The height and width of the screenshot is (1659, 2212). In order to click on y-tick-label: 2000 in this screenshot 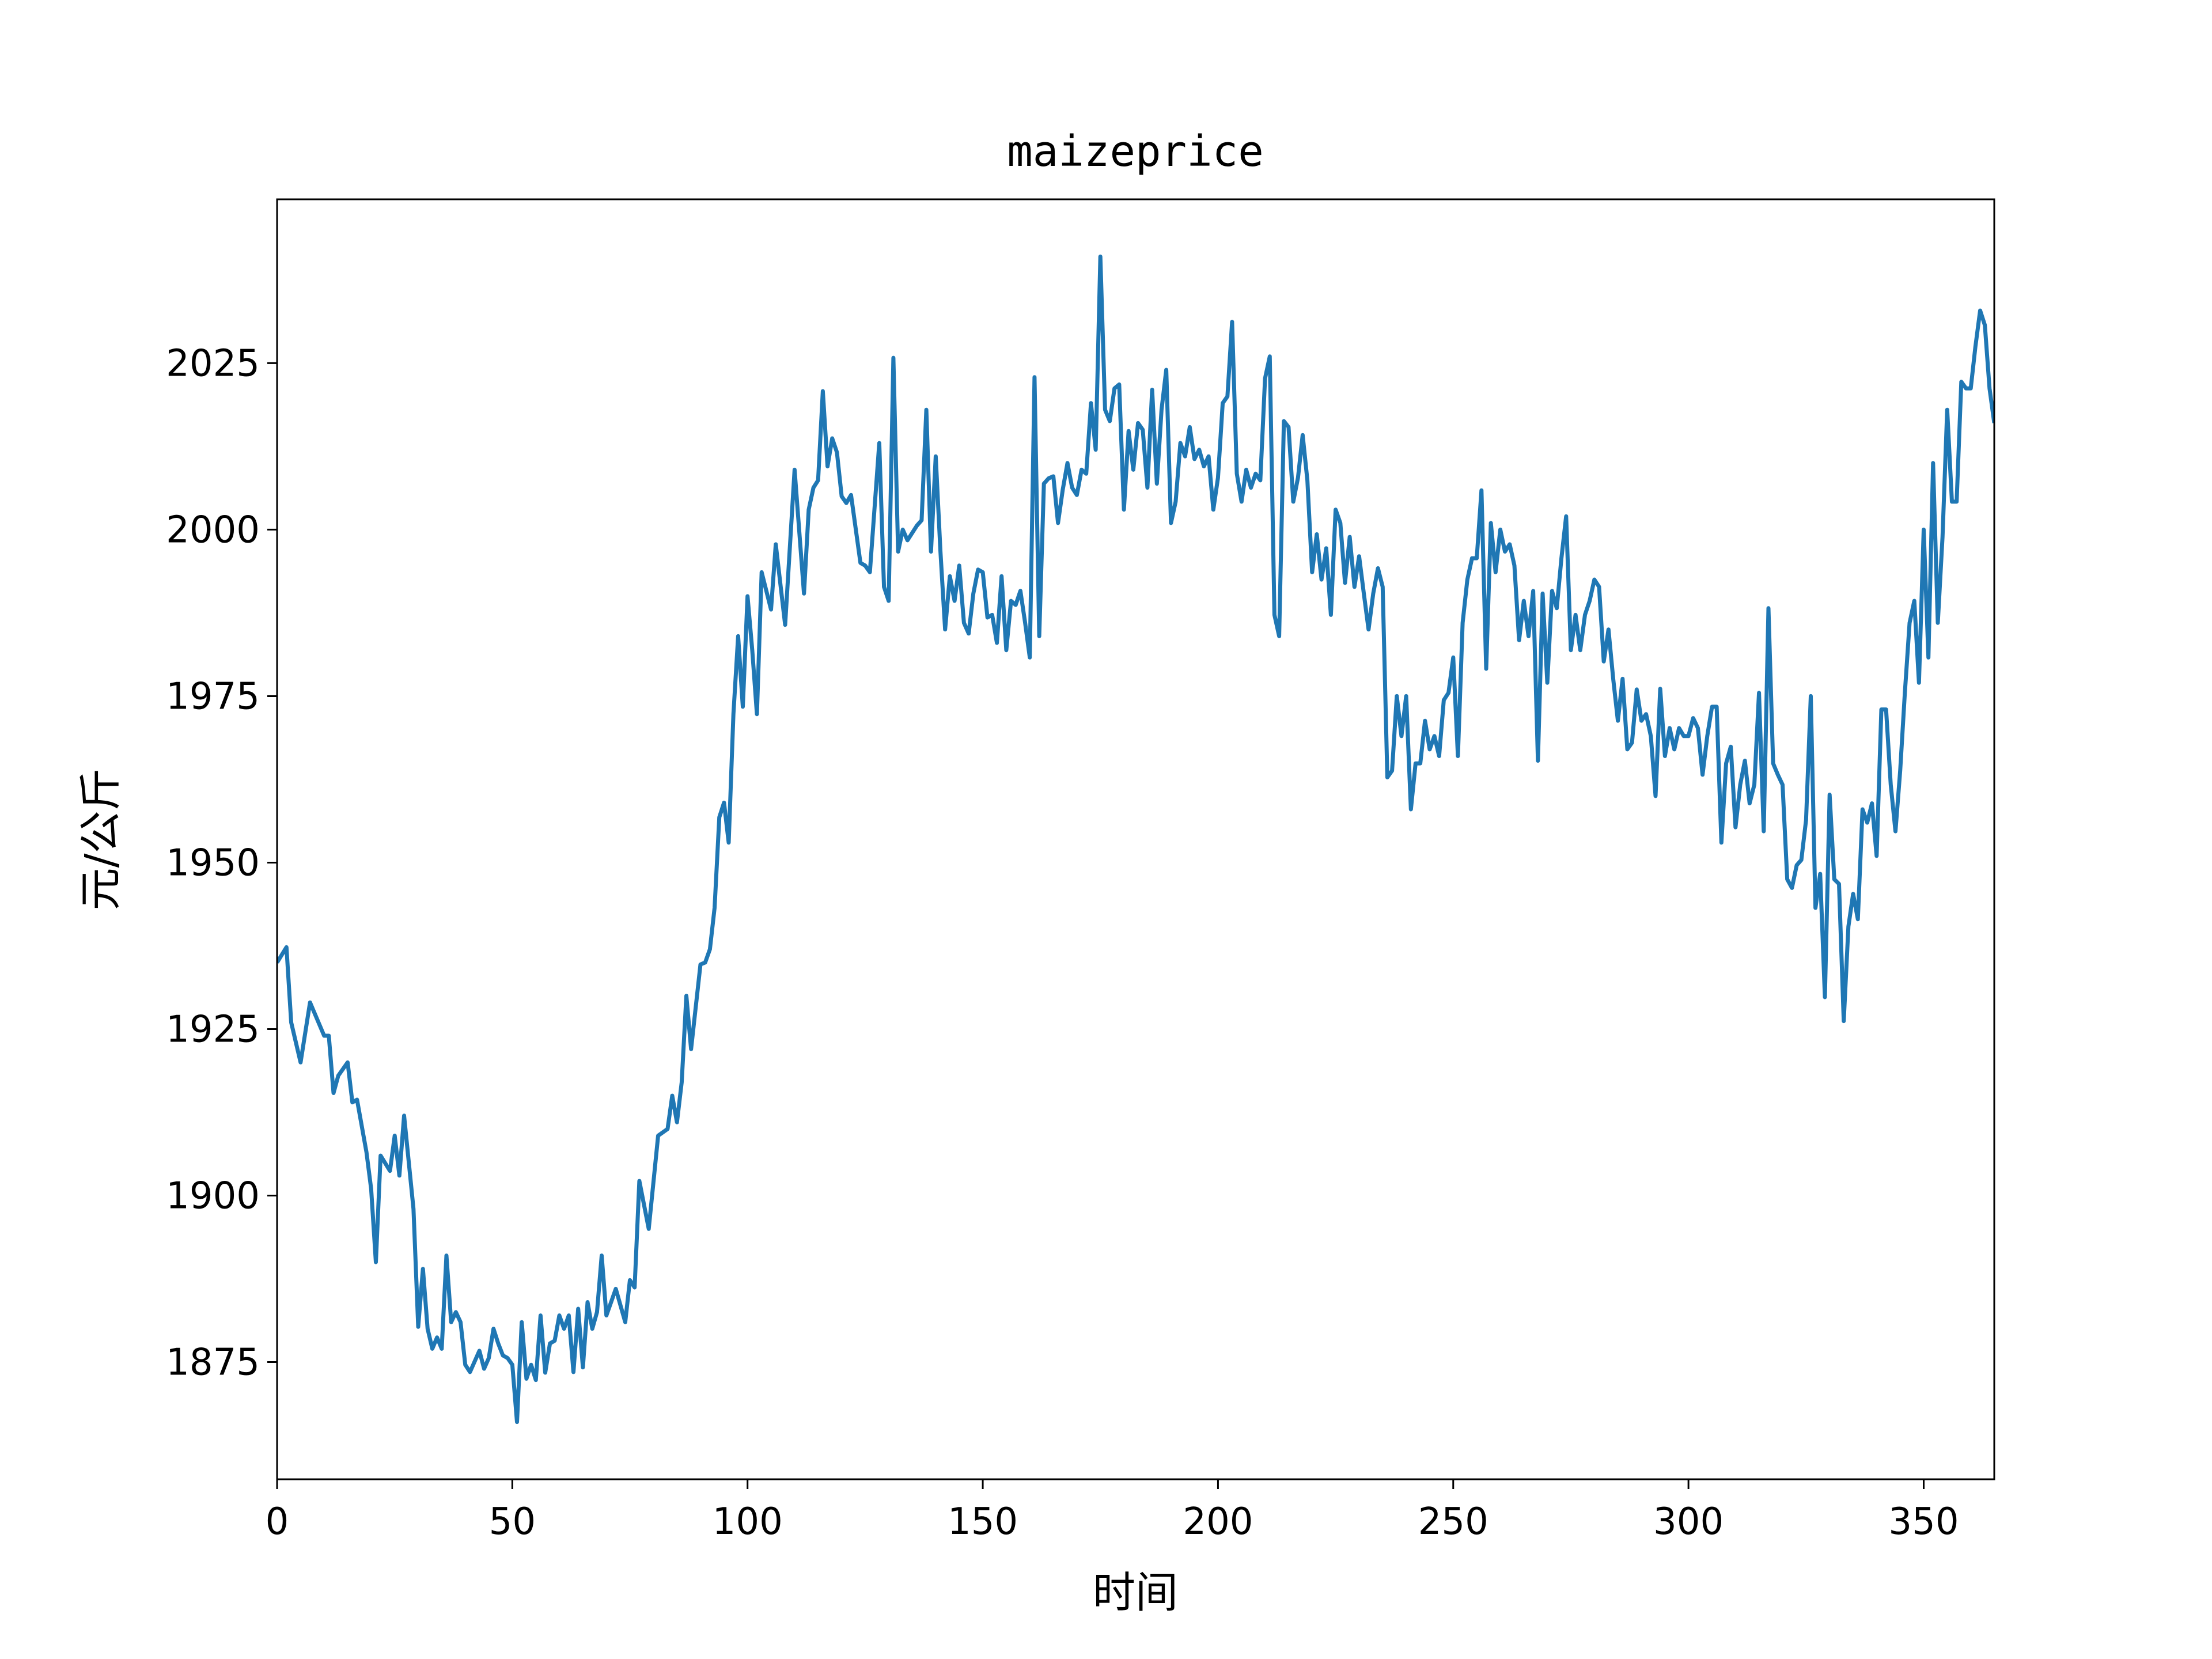, I will do `click(213, 530)`.